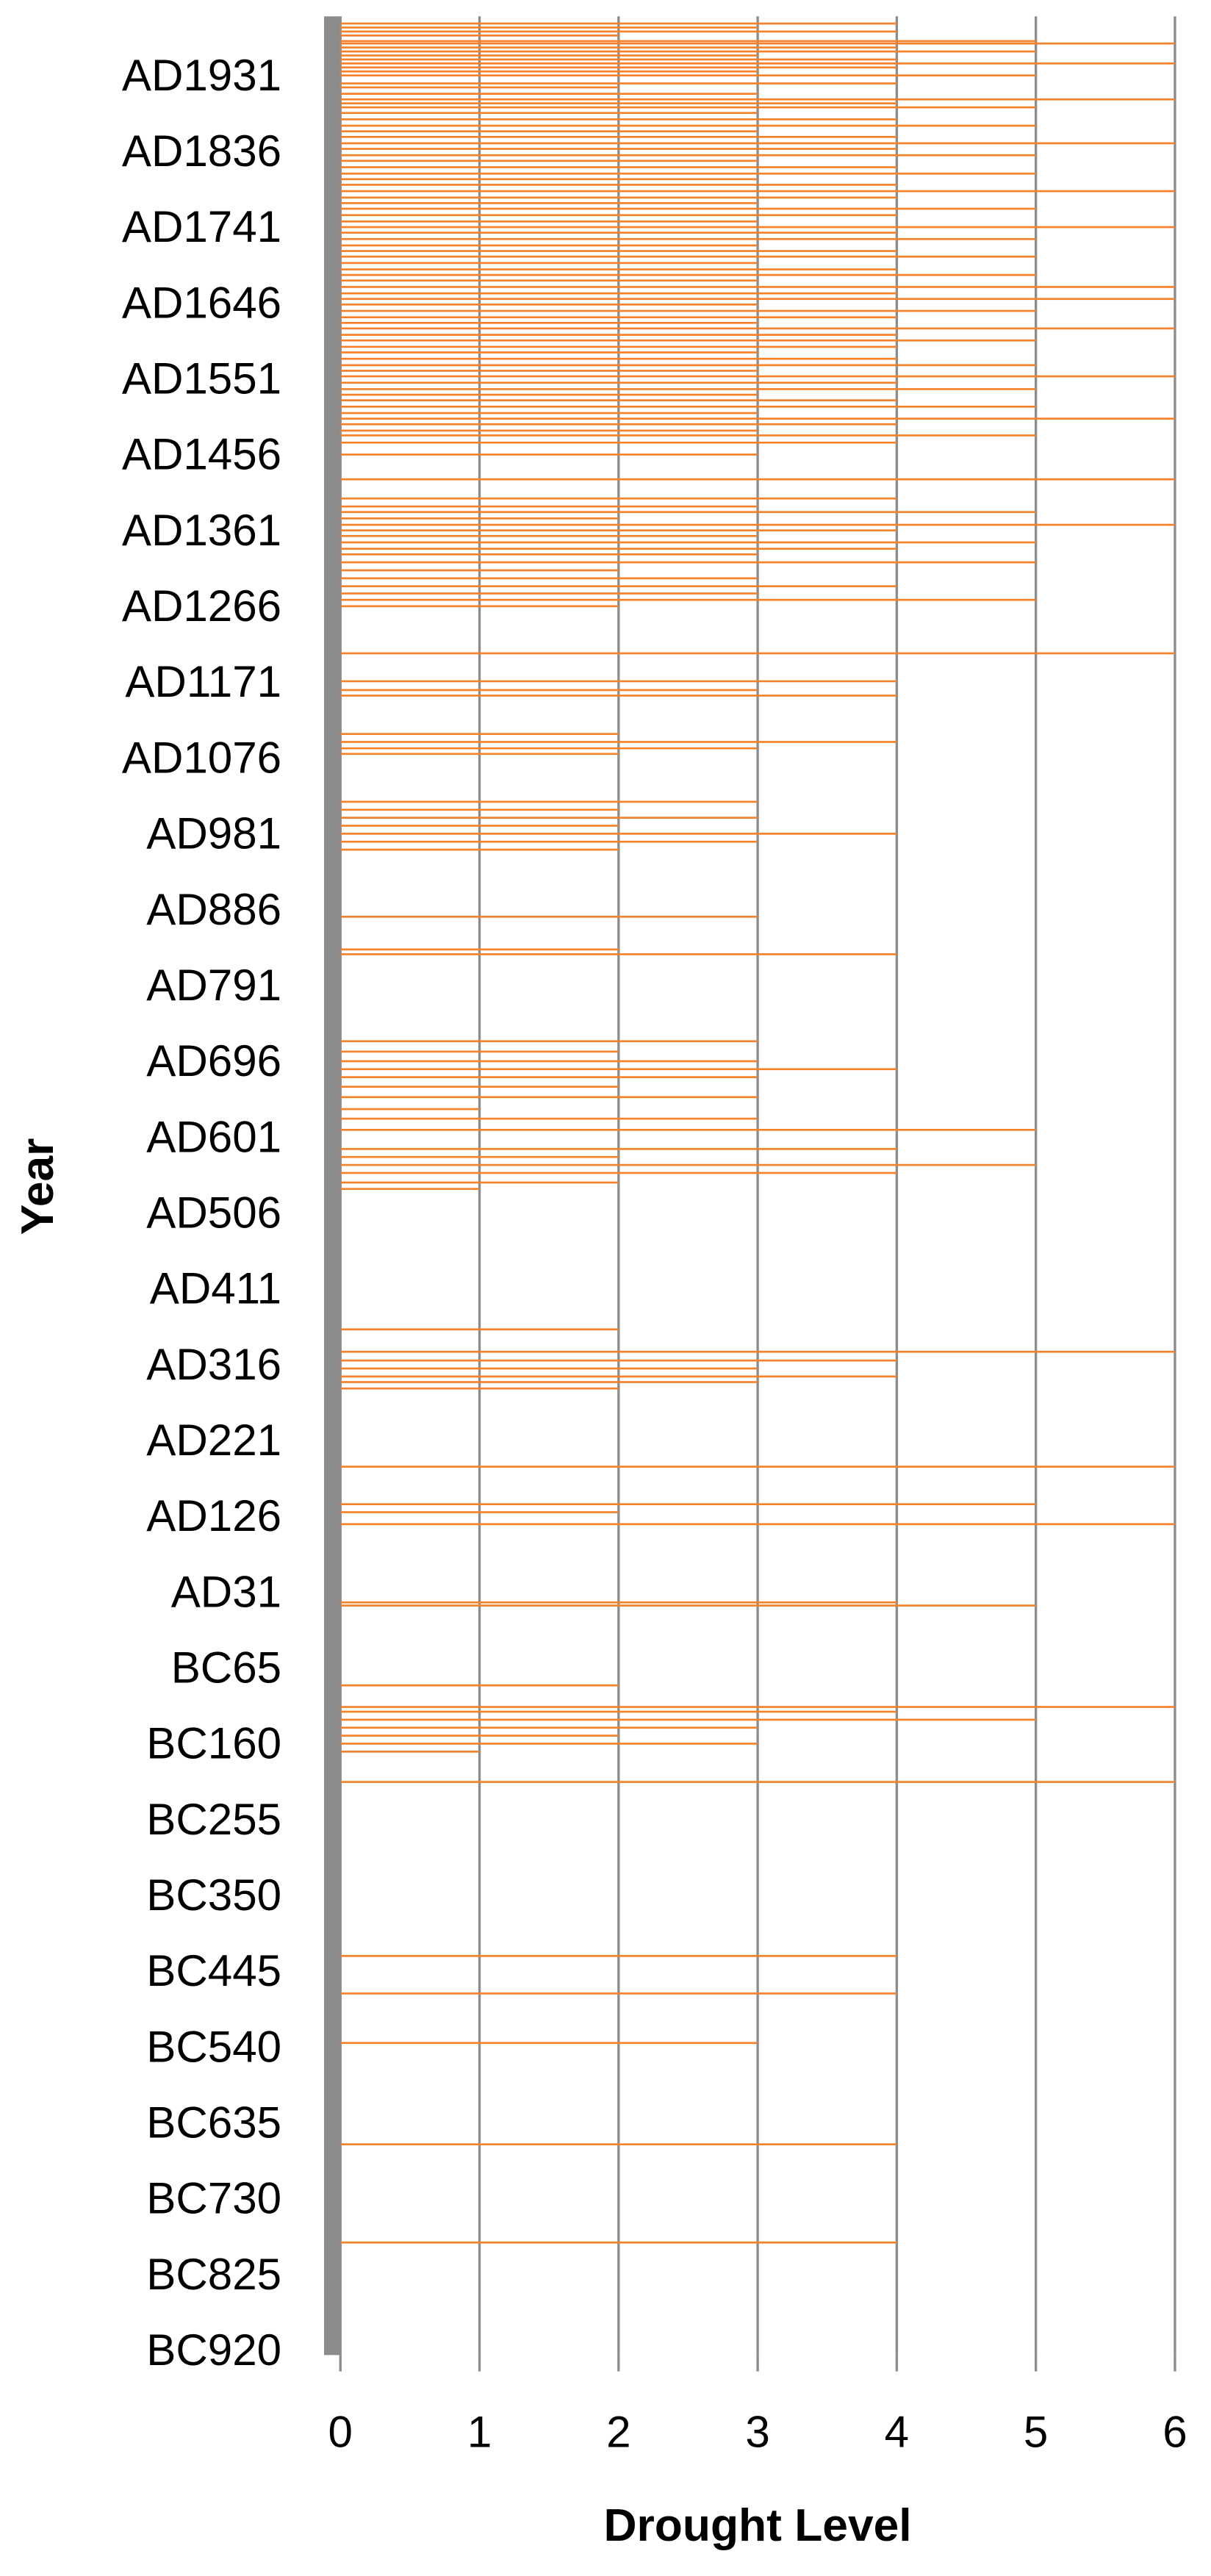 The width and height of the screenshot is (1211, 2576). I want to click on y-tick-label: BC255, so click(213, 1819).